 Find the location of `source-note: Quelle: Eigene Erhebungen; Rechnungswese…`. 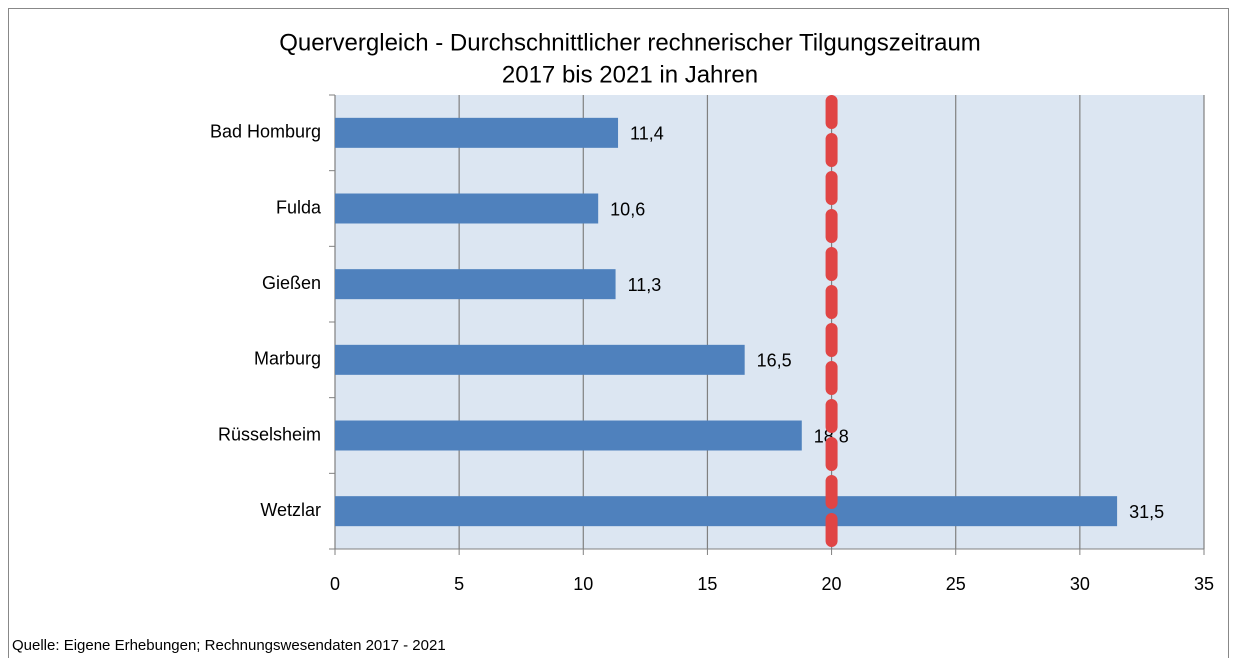

source-note: Quelle: Eigene Erhebungen; Rechnungswese… is located at coordinates (229, 645).